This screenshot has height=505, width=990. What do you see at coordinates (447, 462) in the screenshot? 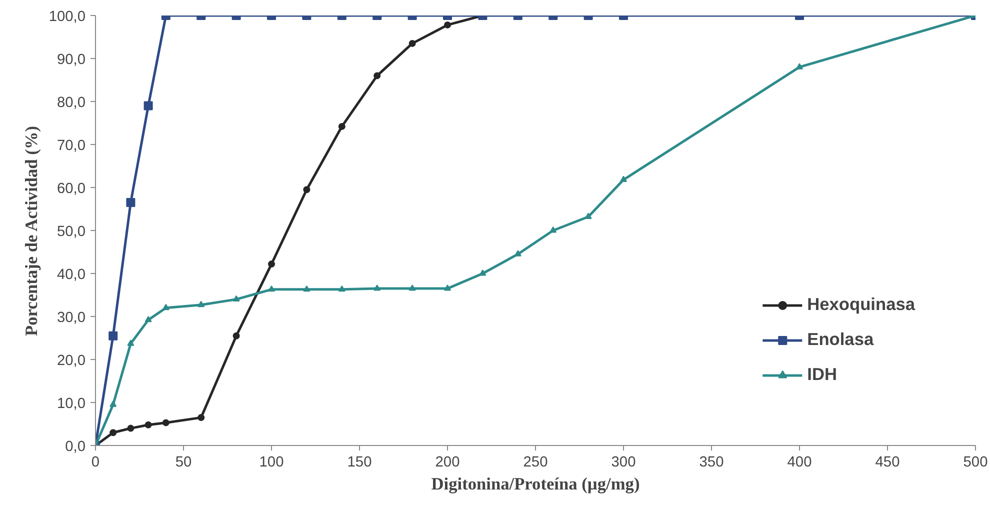
I see `x-tick-label: 200` at bounding box center [447, 462].